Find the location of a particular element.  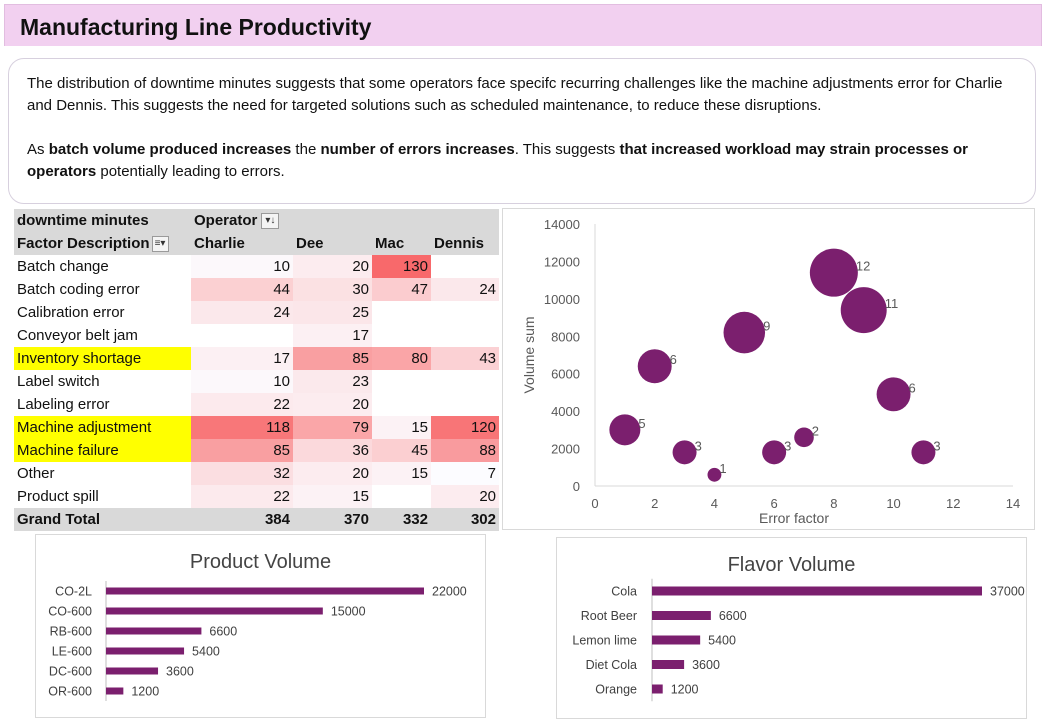

x-tick-label: 6 is located at coordinates (774, 503).